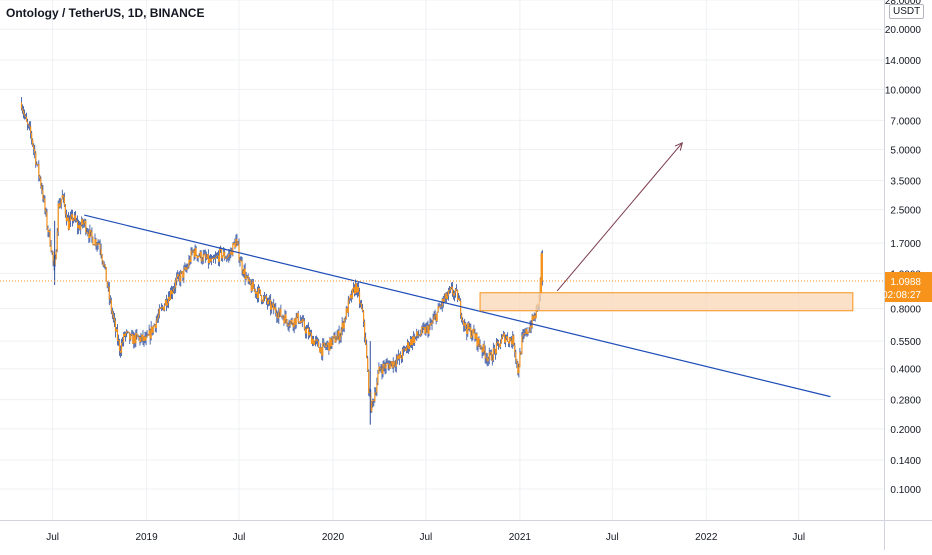 The height and width of the screenshot is (555, 932). Describe the element at coordinates (907, 11) in the screenshot. I see `currency-badge: USDT` at that location.